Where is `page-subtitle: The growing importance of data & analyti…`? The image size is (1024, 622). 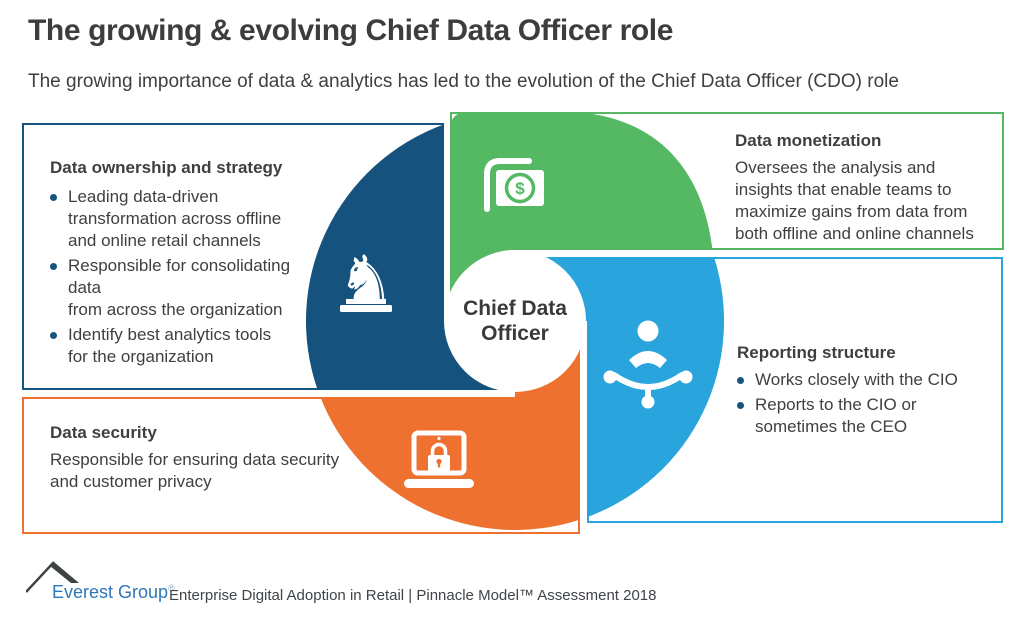 page-subtitle: The growing importance of data & analyti… is located at coordinates (463, 81).